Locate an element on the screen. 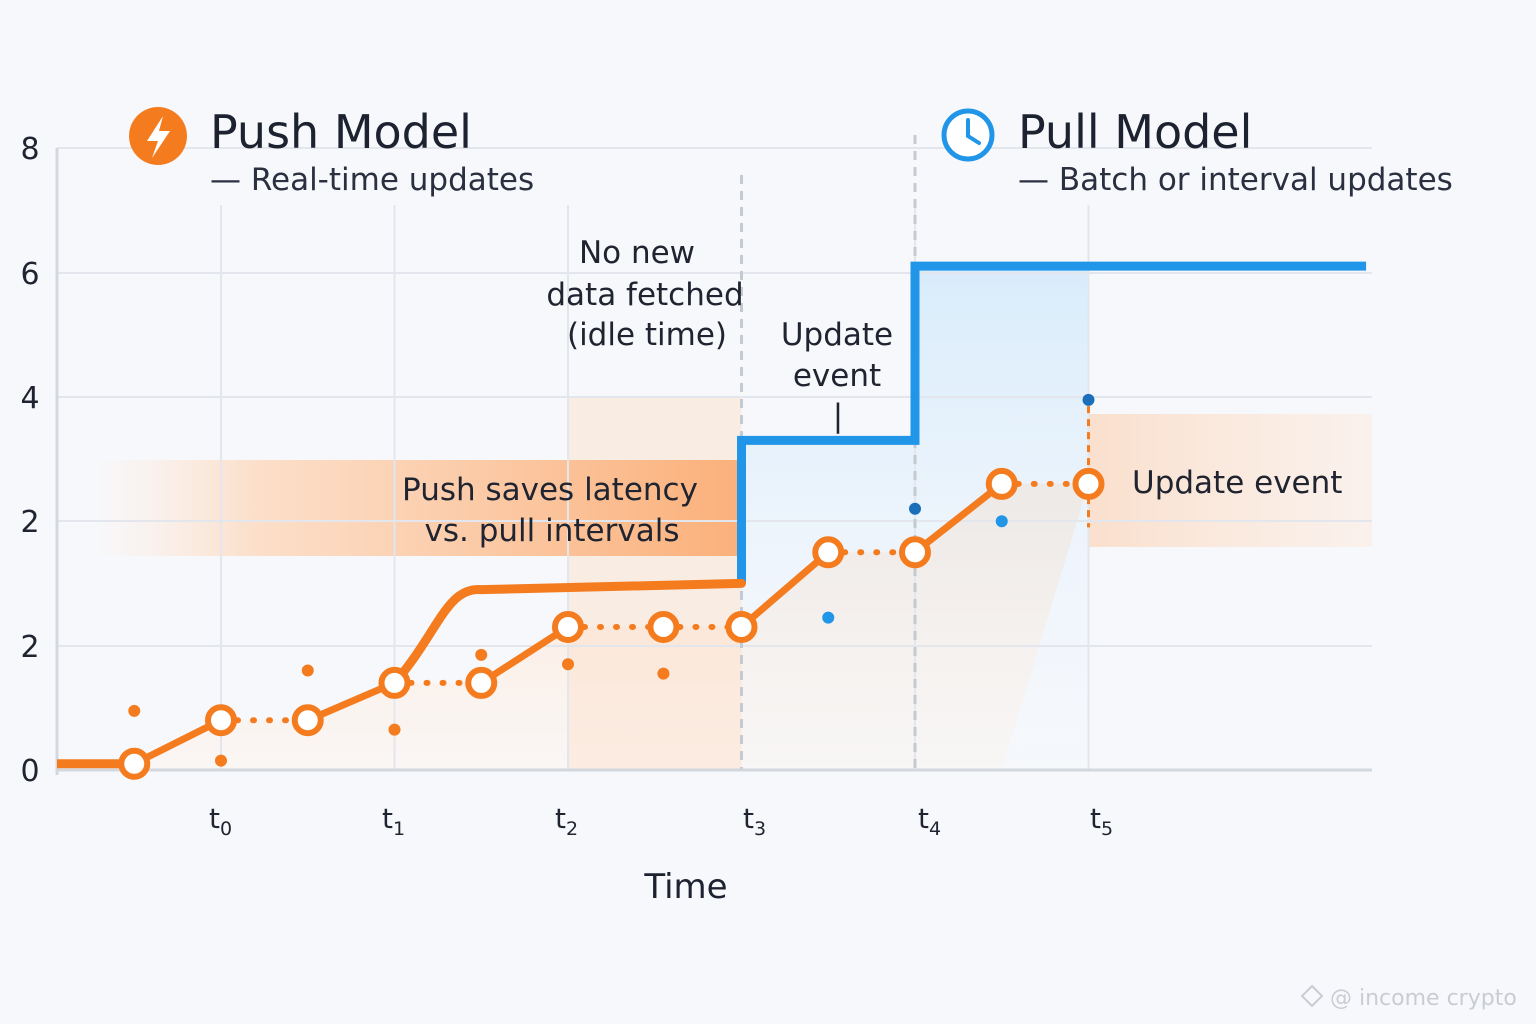  x-tick-label-5: t5 is located at coordinates (1101, 821).